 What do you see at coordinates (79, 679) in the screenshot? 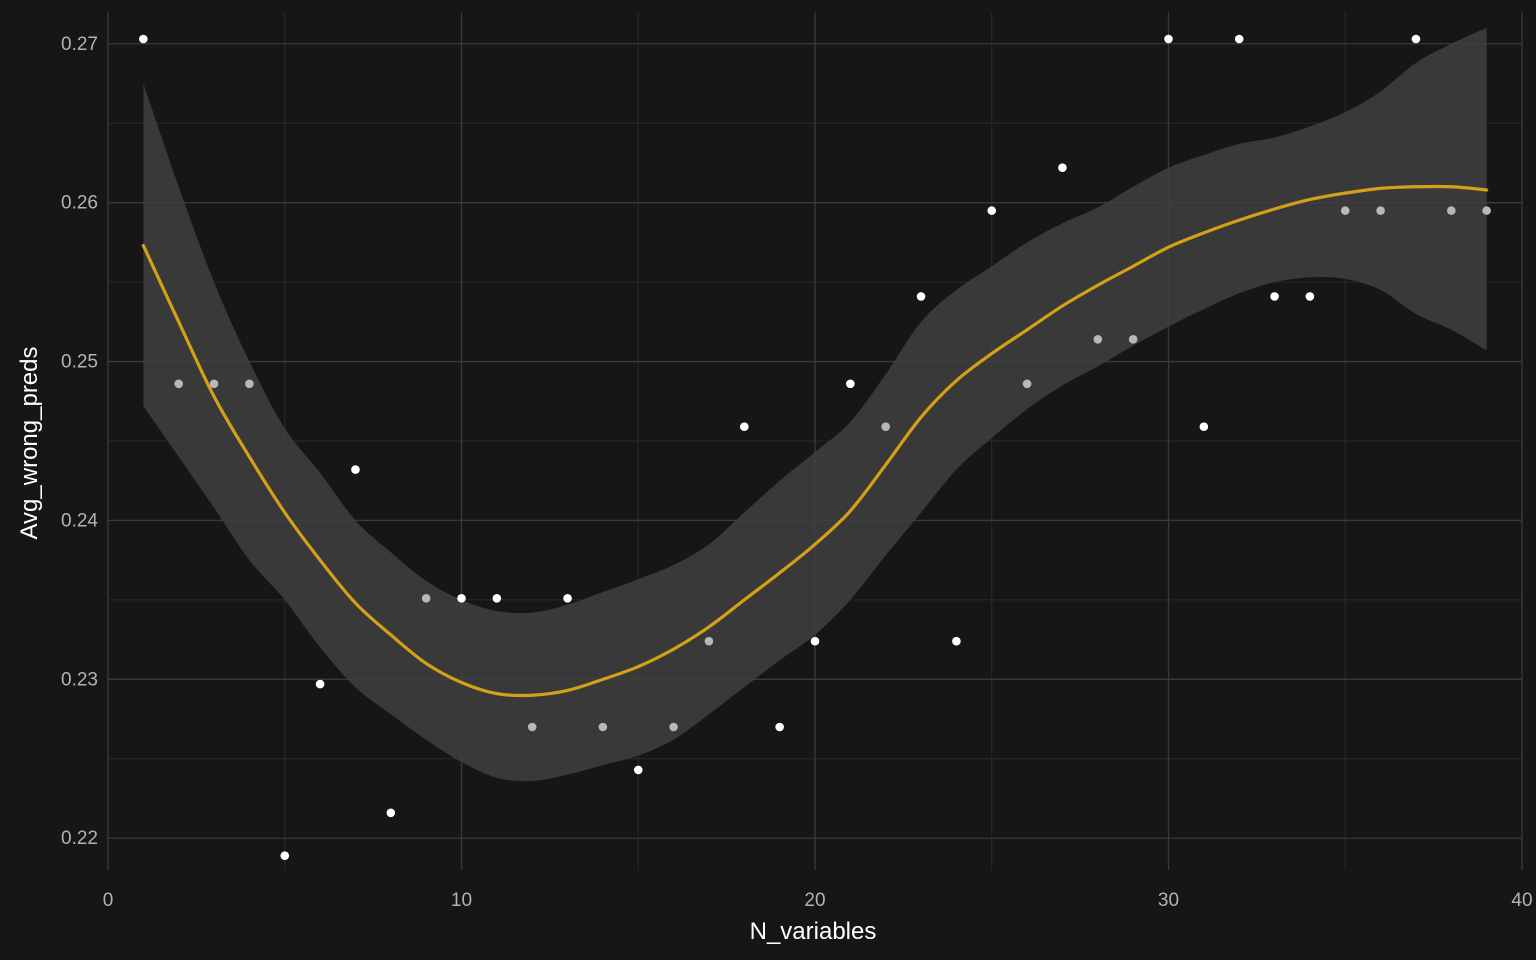
I see `y-tick-label: 0.23` at bounding box center [79, 679].